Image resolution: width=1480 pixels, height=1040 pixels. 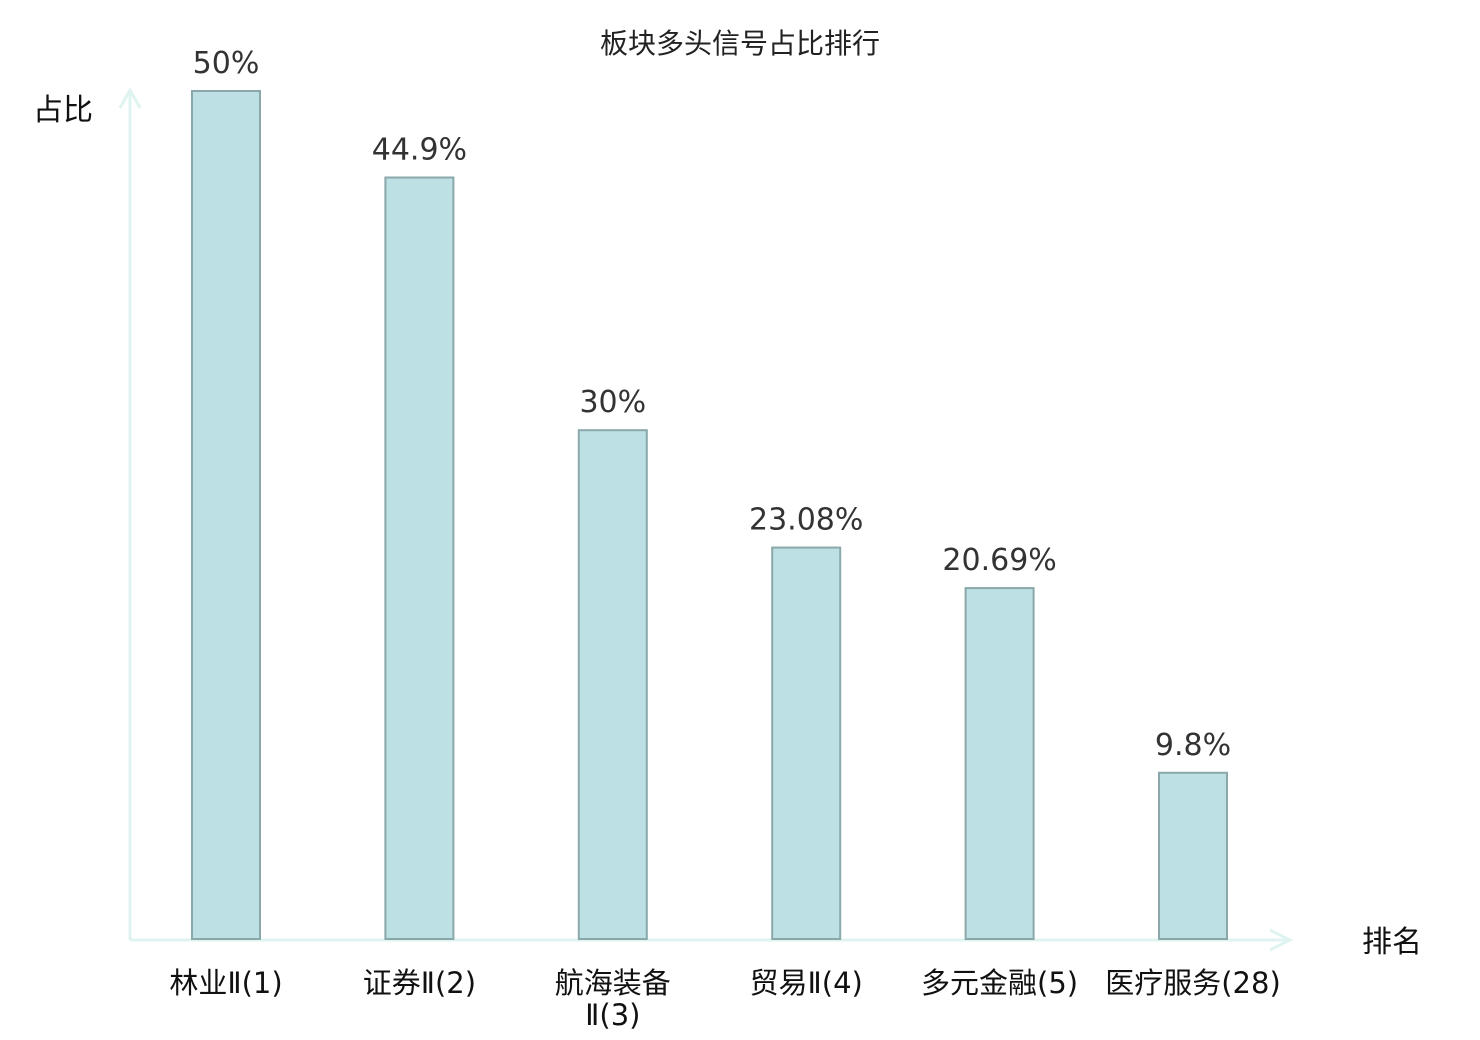 I want to click on x-tick-label: 多元金融(5), so click(x=999, y=983).